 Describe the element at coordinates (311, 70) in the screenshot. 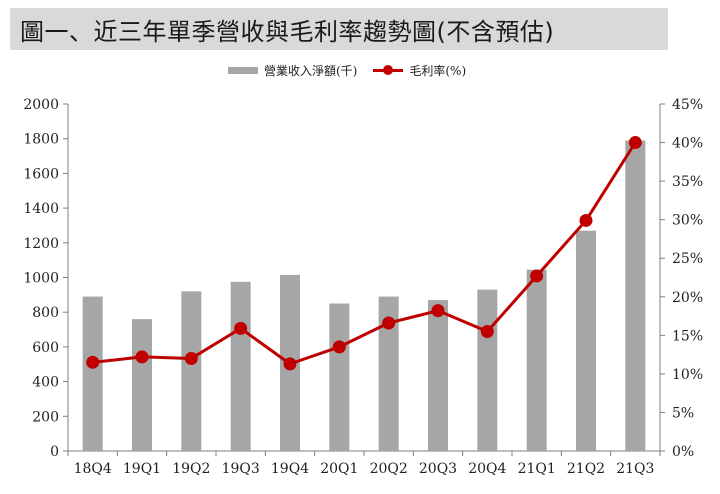

I see `legend-label-revenue: 營業收入淨額(千)` at that location.